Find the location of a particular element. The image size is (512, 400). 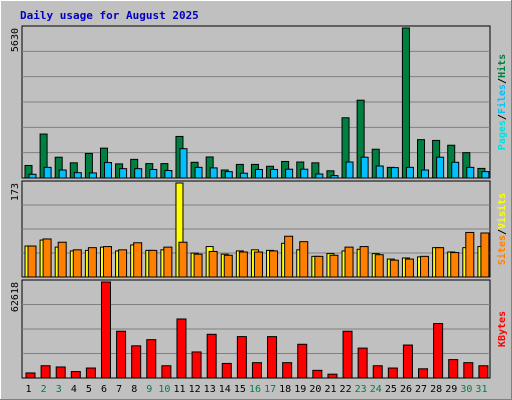

x-tick-label: 20 is located at coordinates (315, 389).